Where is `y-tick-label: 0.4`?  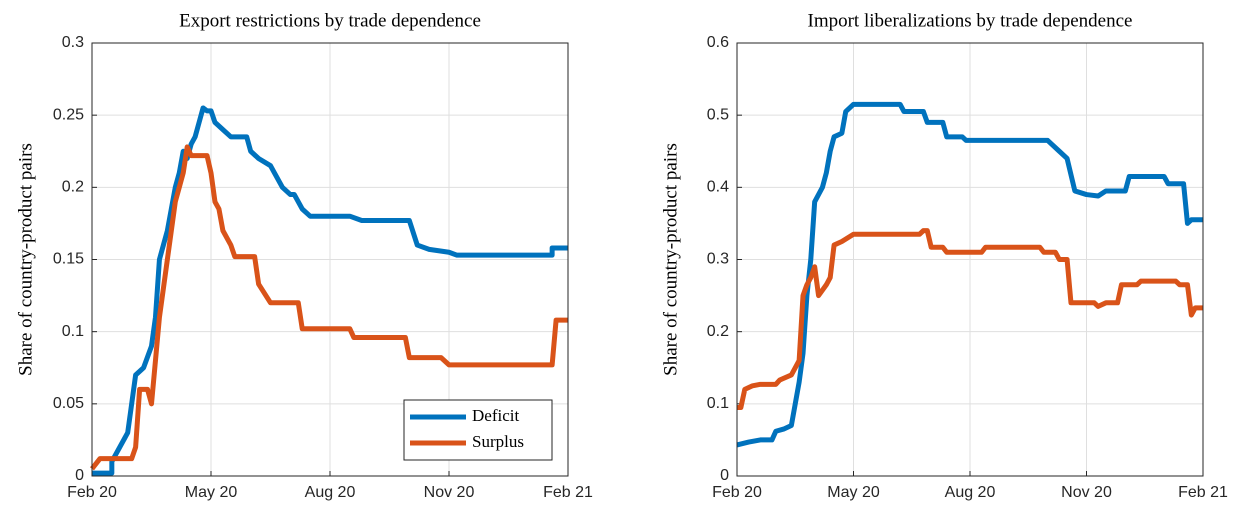
y-tick-label: 0.4 is located at coordinates (718, 187).